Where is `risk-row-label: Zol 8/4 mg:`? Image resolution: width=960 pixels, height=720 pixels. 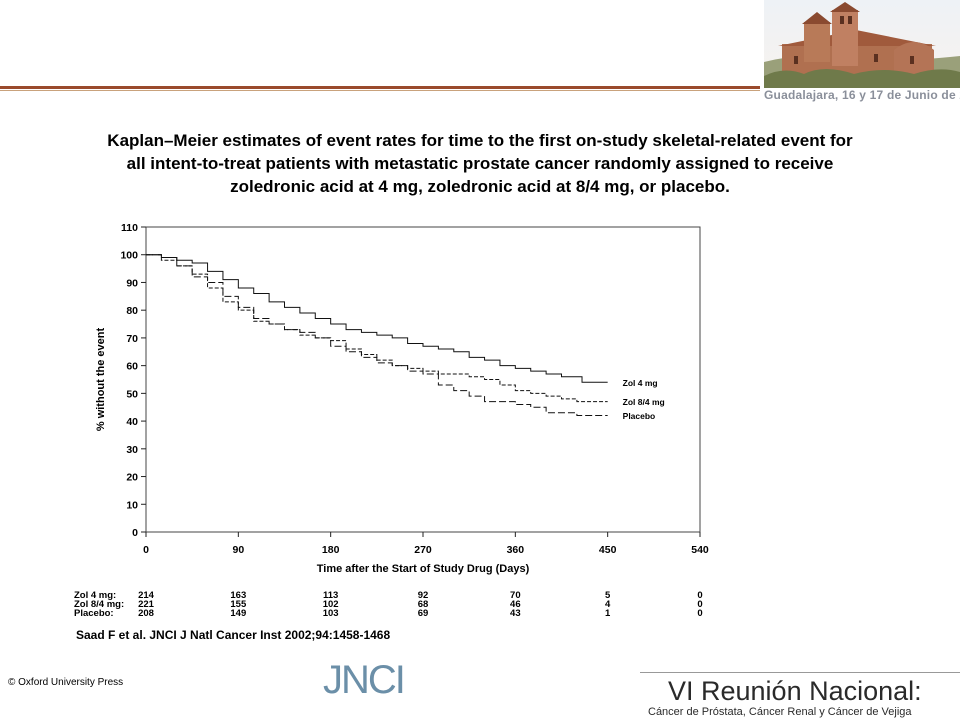
risk-row-label: Zol 8/4 mg: is located at coordinates (99, 604).